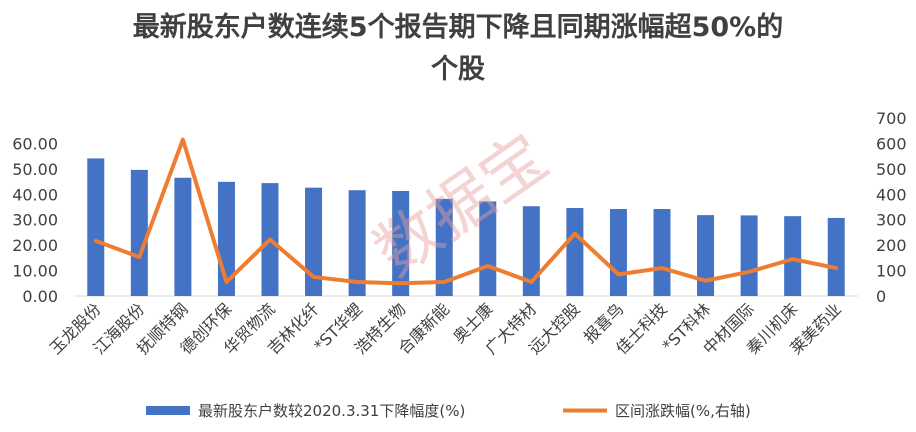  Describe the element at coordinates (683, 411) in the screenshot. I see `legend-label-line: 区间涨跌幅(%,右轴)` at that location.